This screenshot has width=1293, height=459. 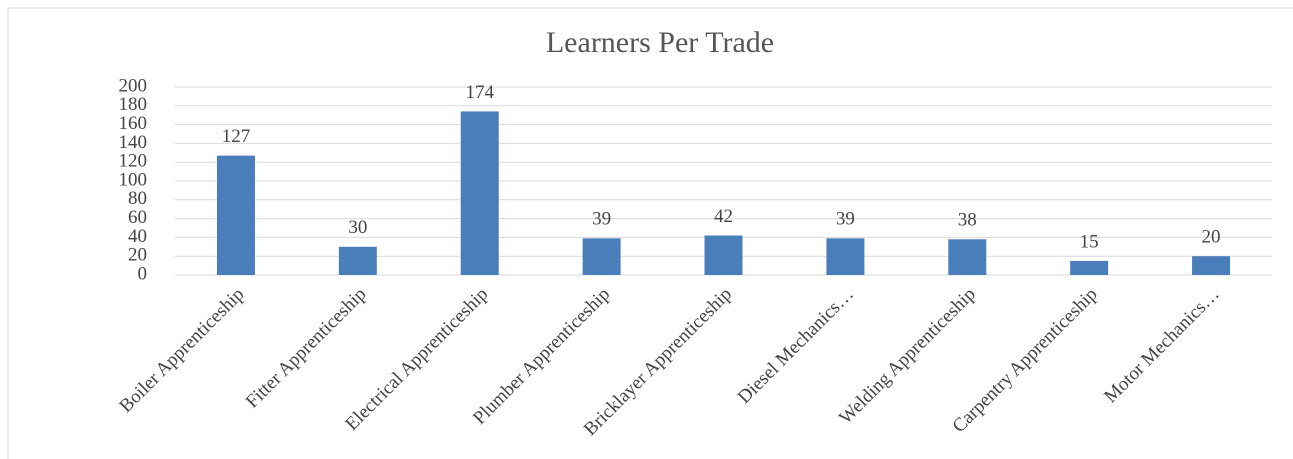 I want to click on y-tick-label: 40, so click(x=137, y=236).